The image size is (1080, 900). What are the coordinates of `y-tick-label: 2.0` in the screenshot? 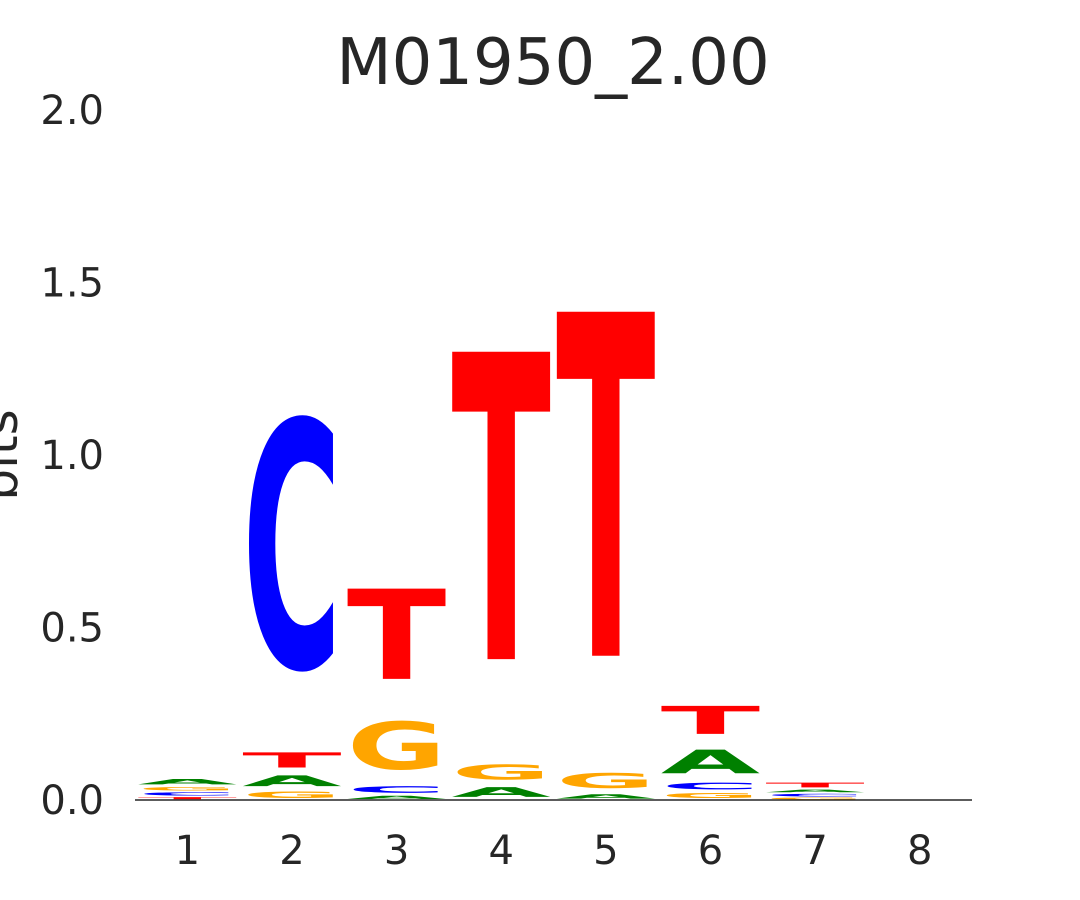 It's located at (72, 111).